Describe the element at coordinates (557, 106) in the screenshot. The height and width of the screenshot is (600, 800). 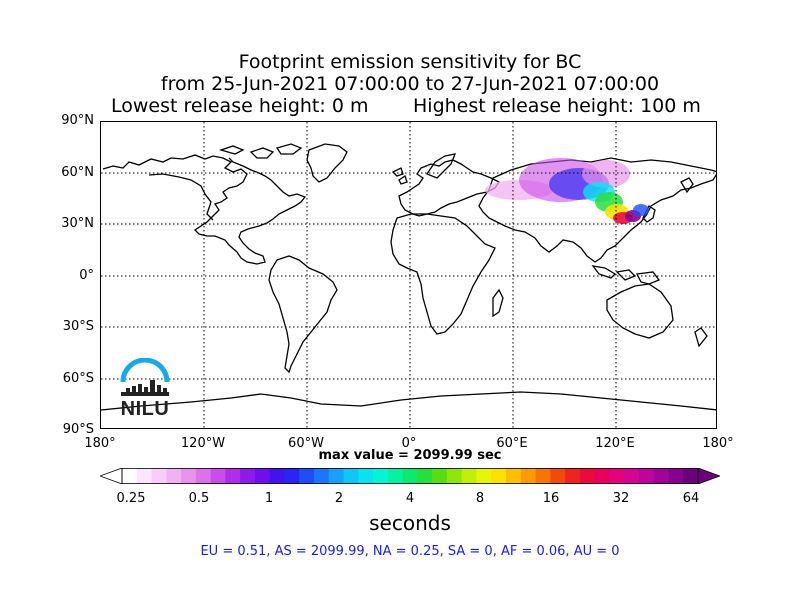
I see `highest-release-height: Highest release height: 100 m` at that location.